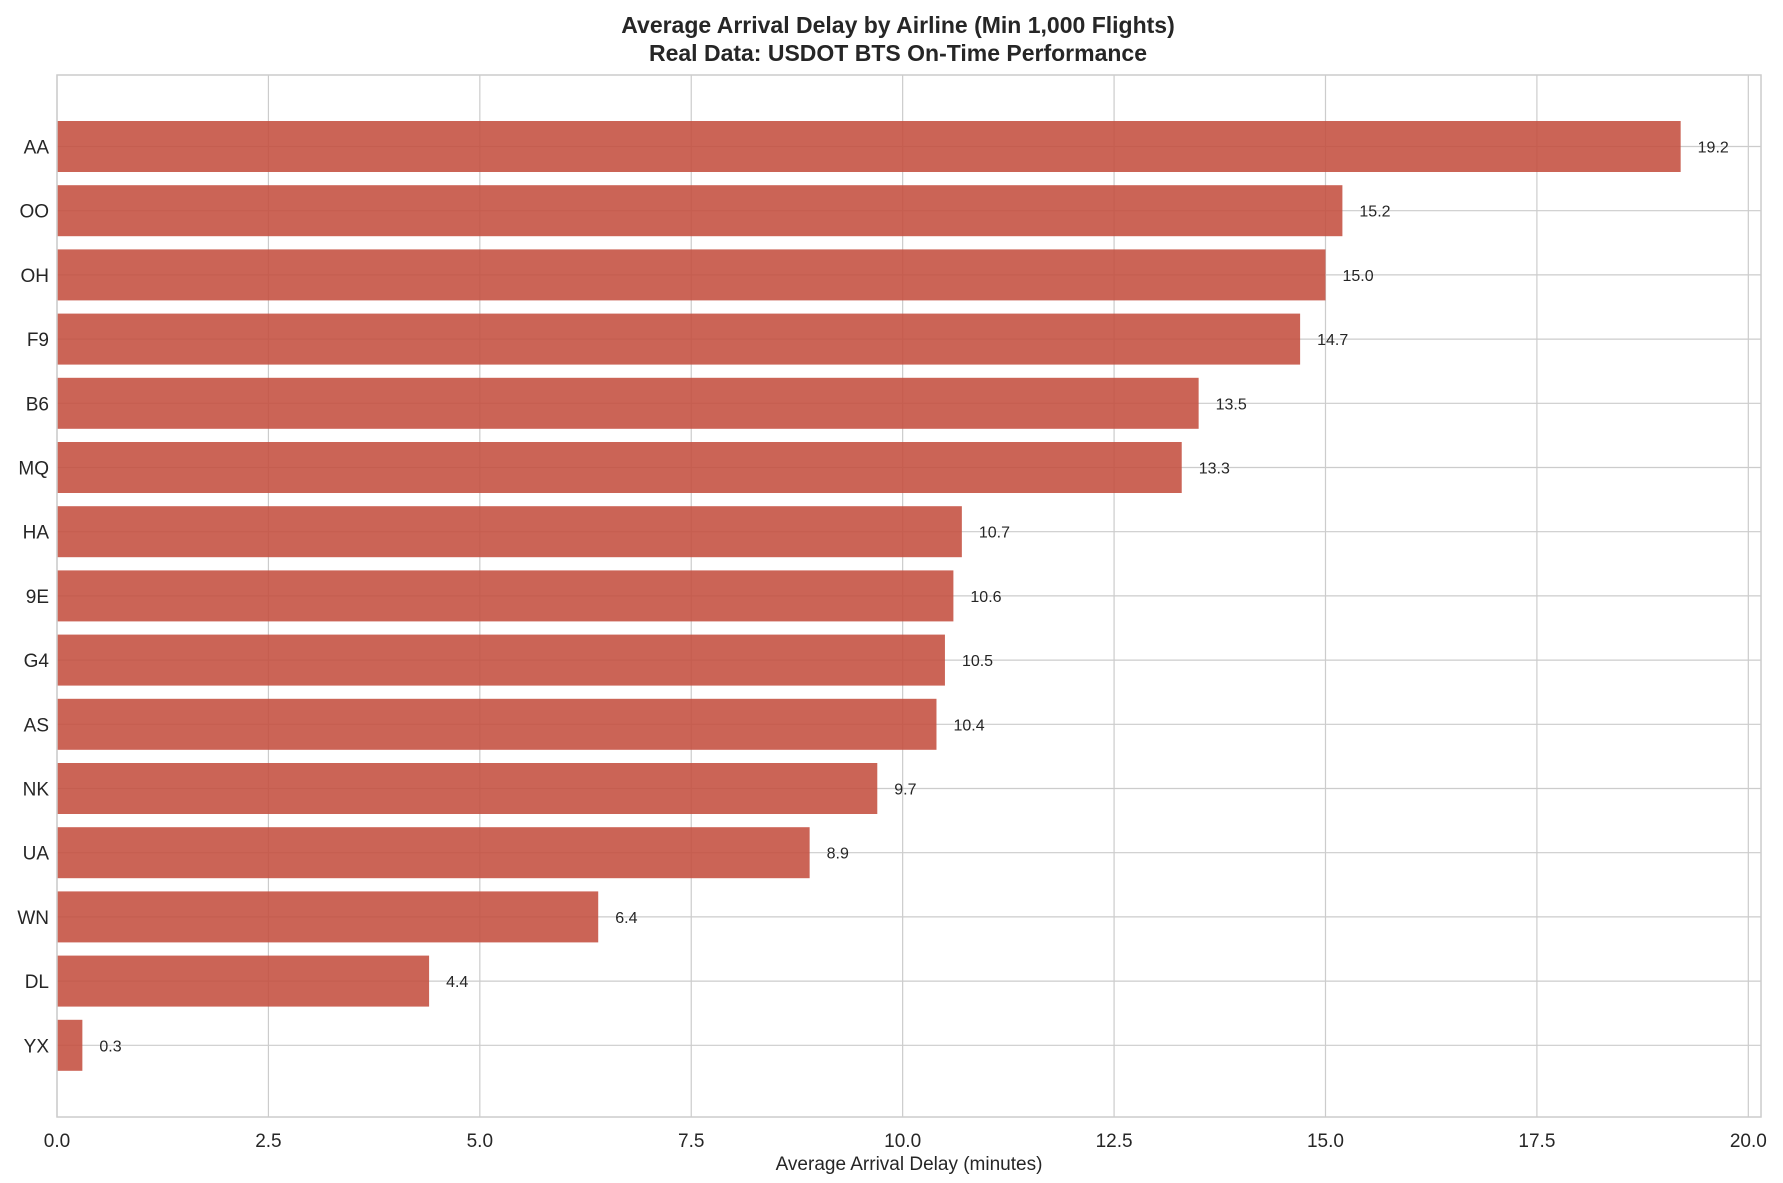  I want to click on y-tick-label: UA, so click(36, 854).